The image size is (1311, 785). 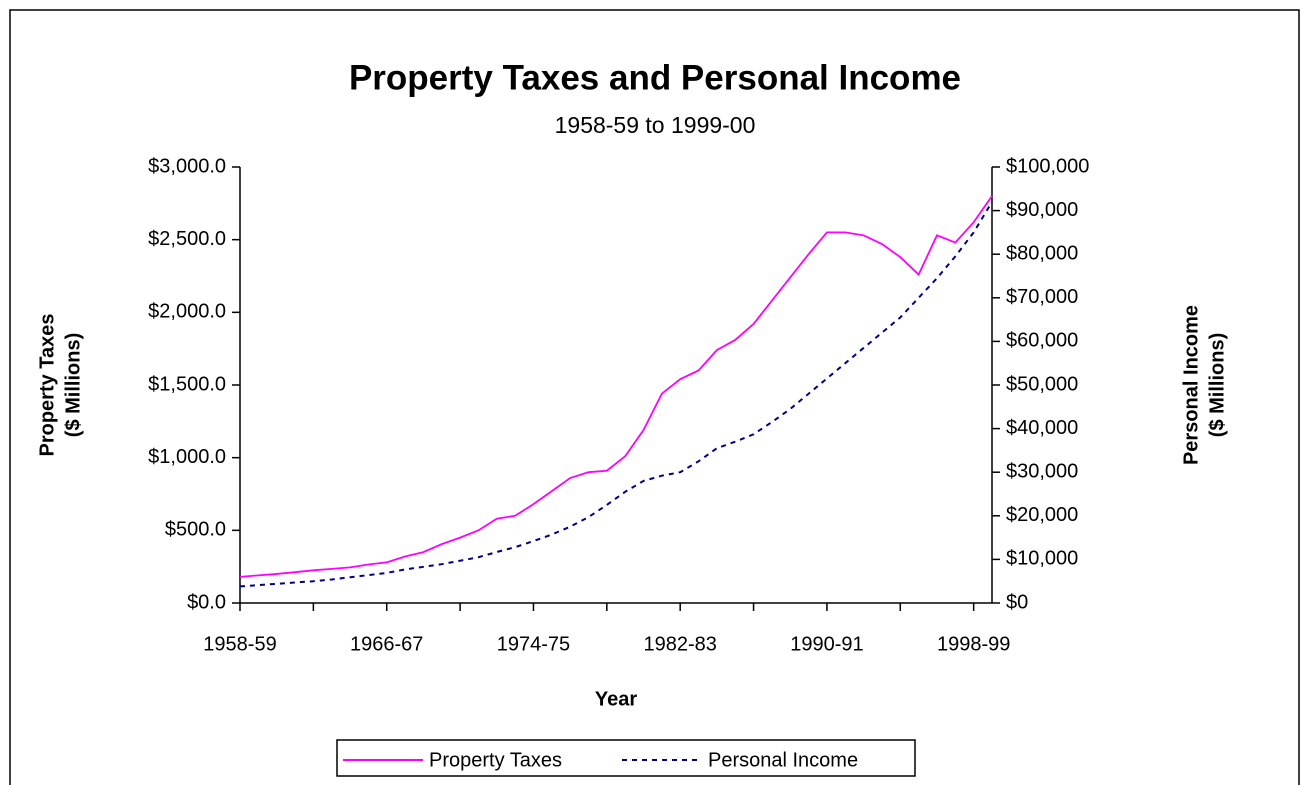 What do you see at coordinates (187, 312) in the screenshot?
I see `y-tick-label: $2,000.0` at bounding box center [187, 312].